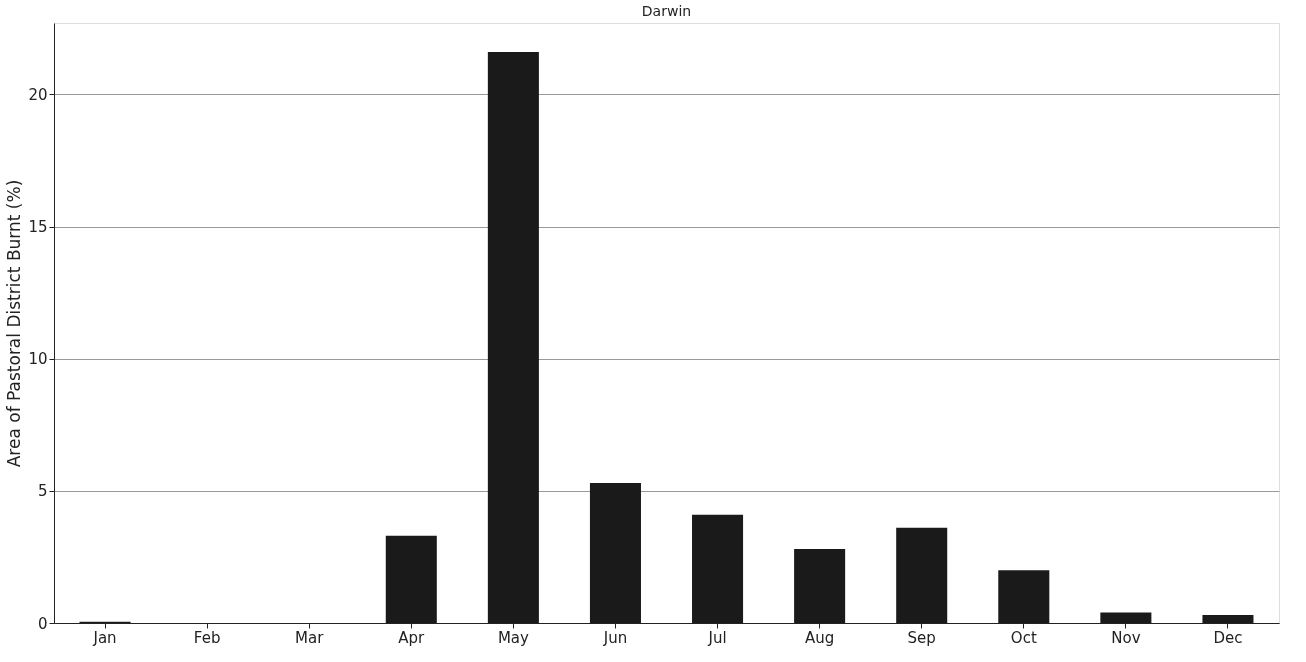  I want to click on y-tick-label: 10, so click(38, 359).